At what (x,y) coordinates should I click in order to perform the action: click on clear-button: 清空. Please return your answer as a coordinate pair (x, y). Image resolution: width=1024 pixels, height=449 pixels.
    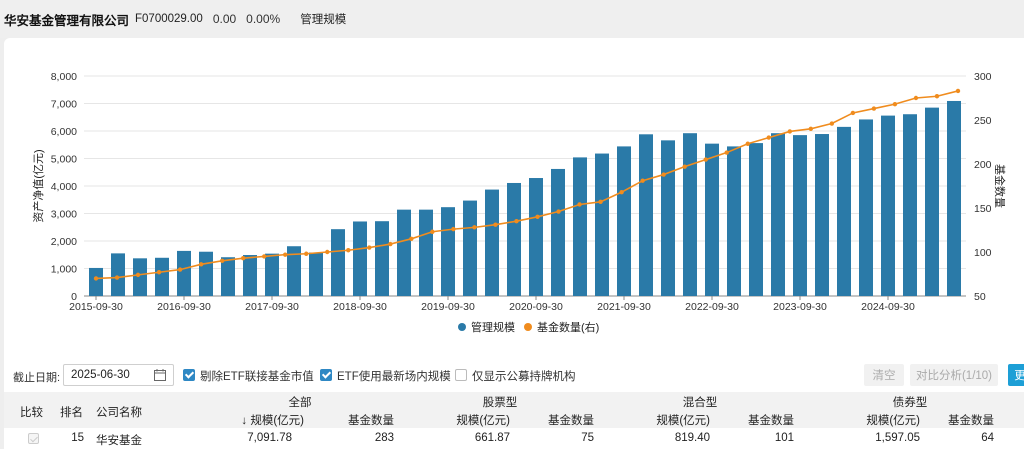
    Looking at the image, I should click on (884, 375).